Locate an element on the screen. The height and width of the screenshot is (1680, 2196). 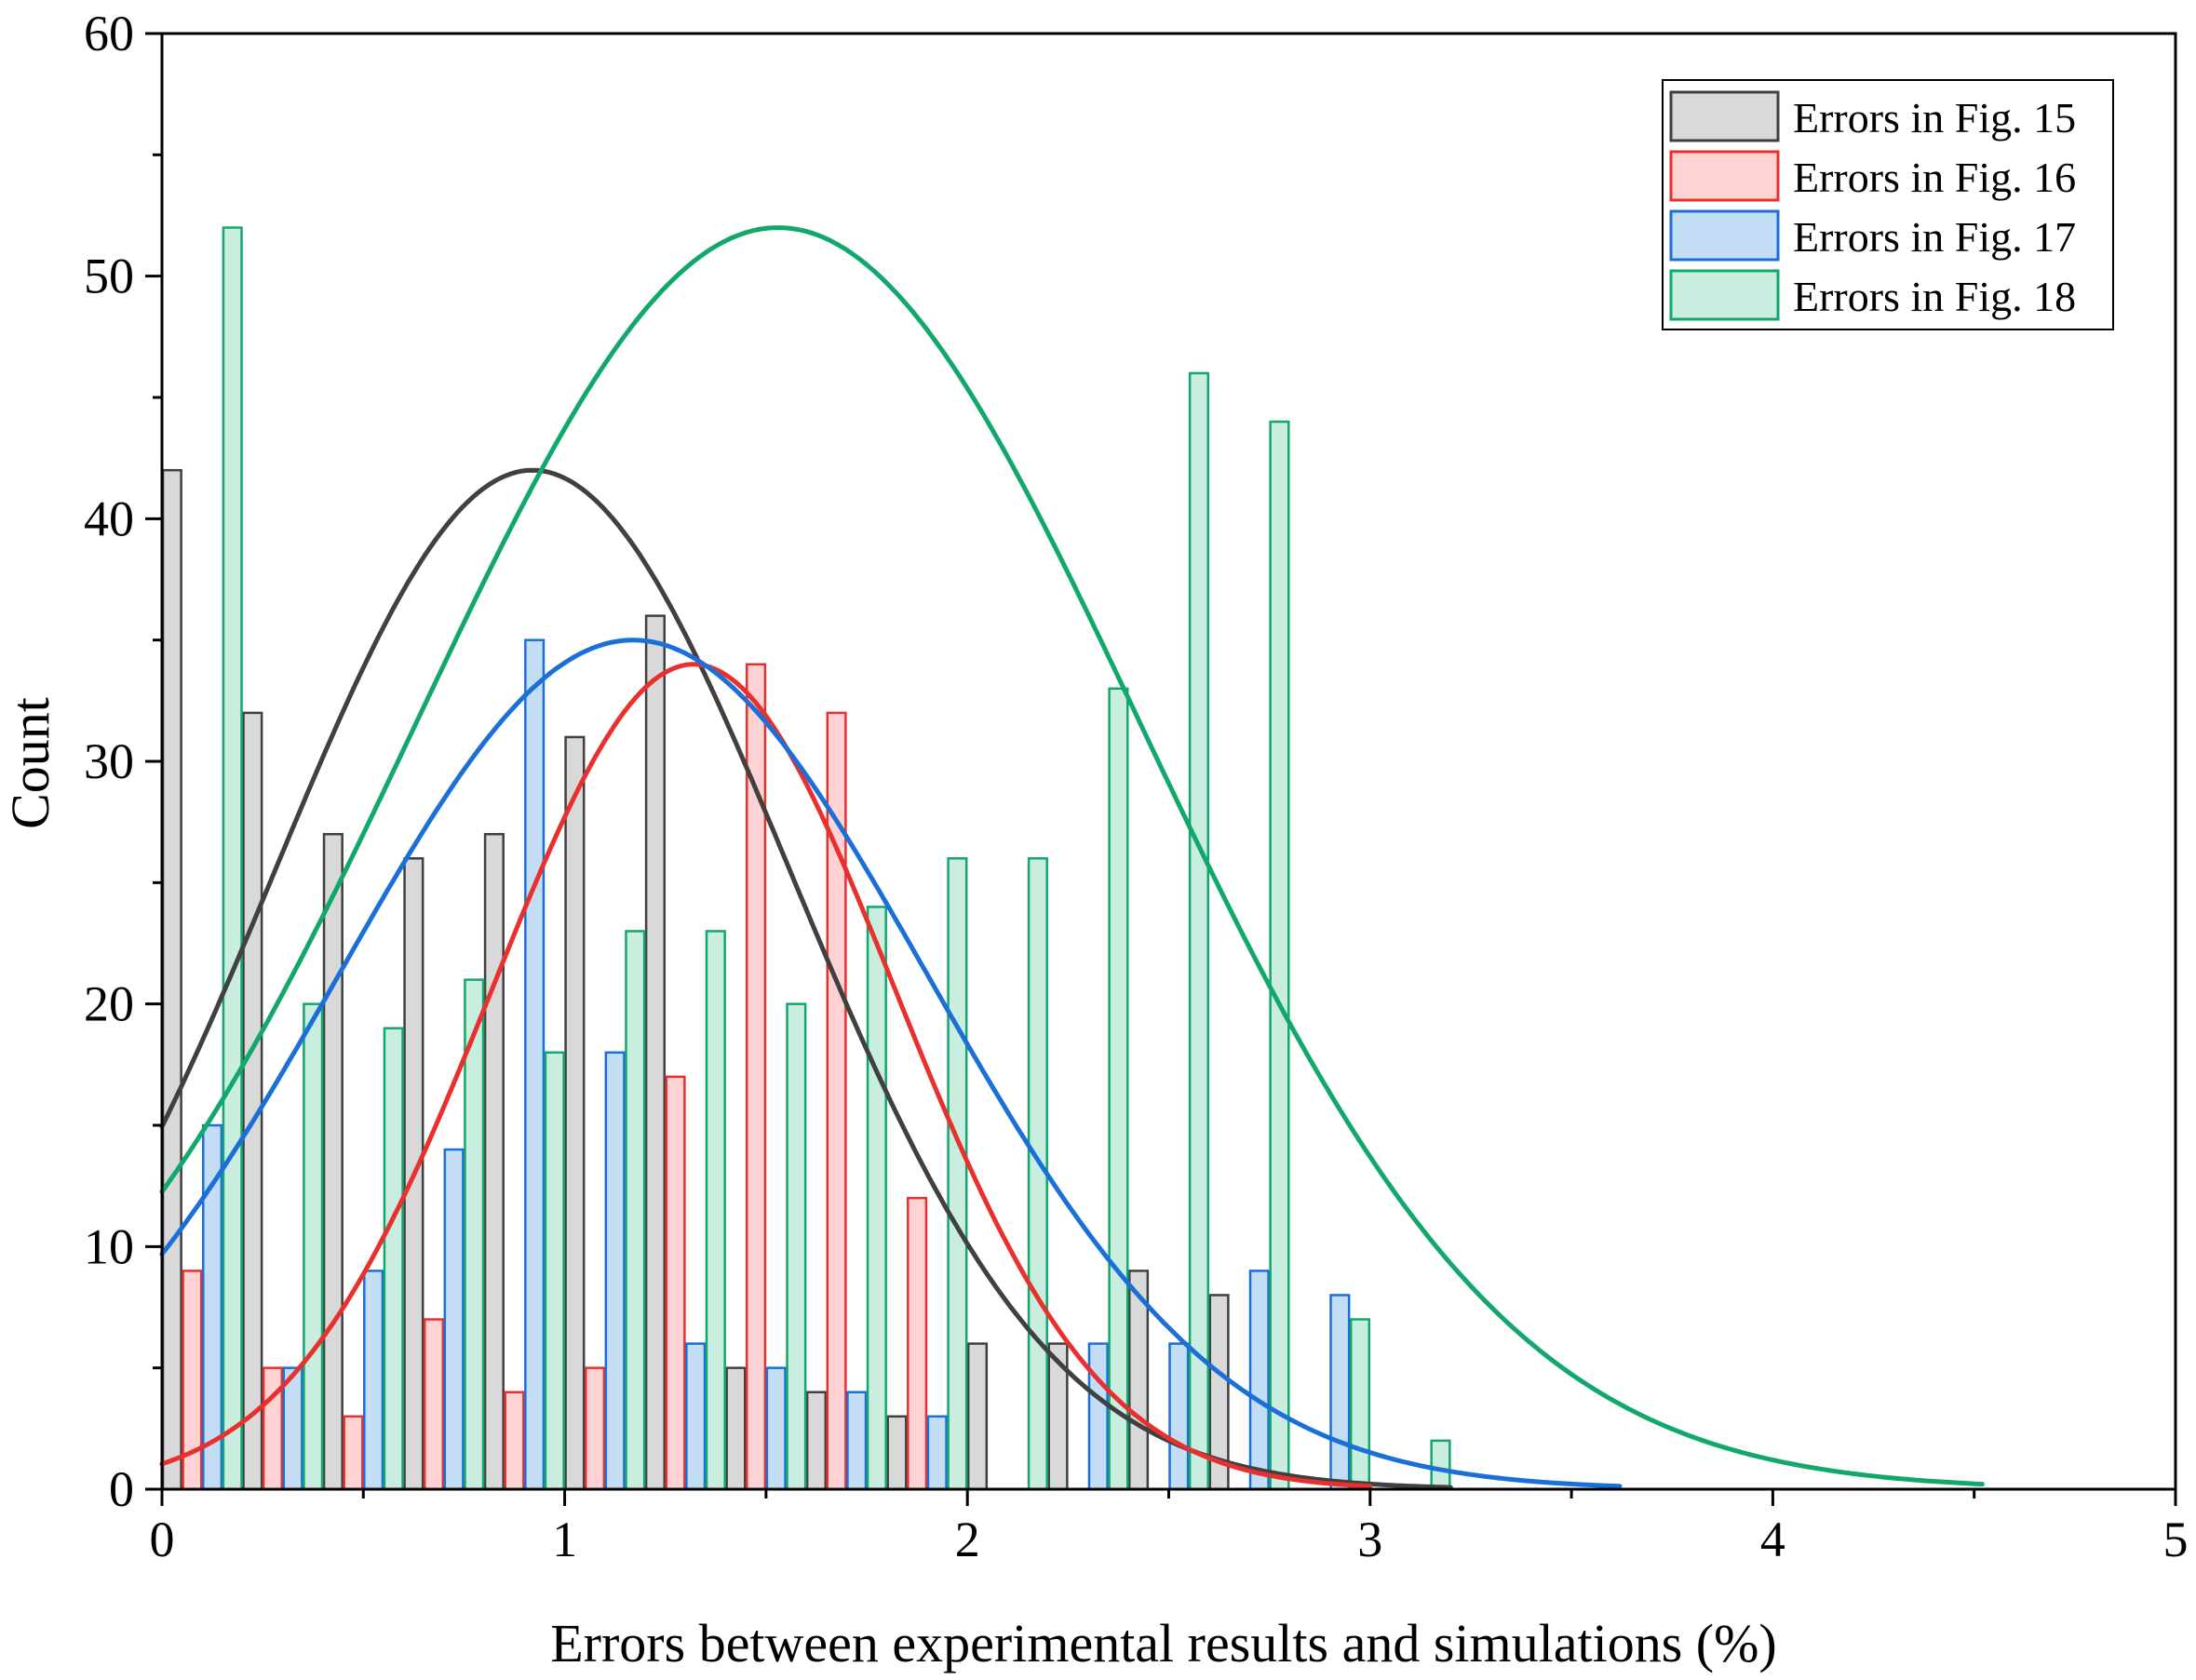
bar-series4-bin10 is located at coordinates (957, 1174).